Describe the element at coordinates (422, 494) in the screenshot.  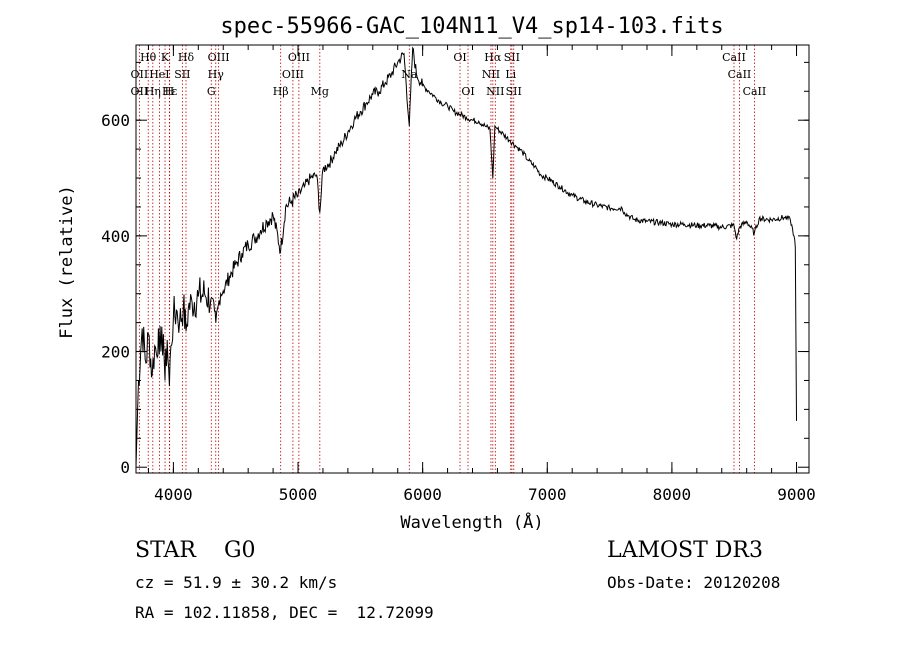
I see `x-tick-label: 6000` at that location.